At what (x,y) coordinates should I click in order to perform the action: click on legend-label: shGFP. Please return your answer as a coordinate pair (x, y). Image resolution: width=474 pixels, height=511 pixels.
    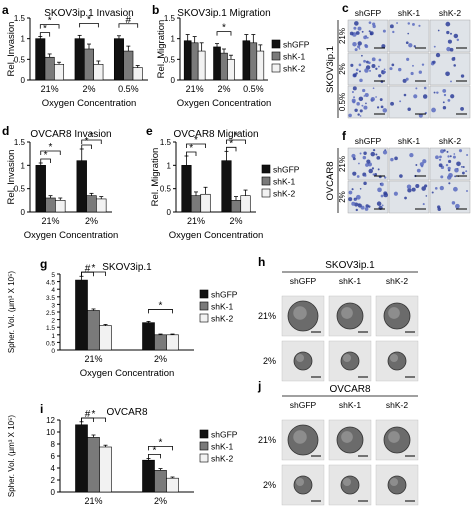
    Looking at the image, I should click on (224, 435).